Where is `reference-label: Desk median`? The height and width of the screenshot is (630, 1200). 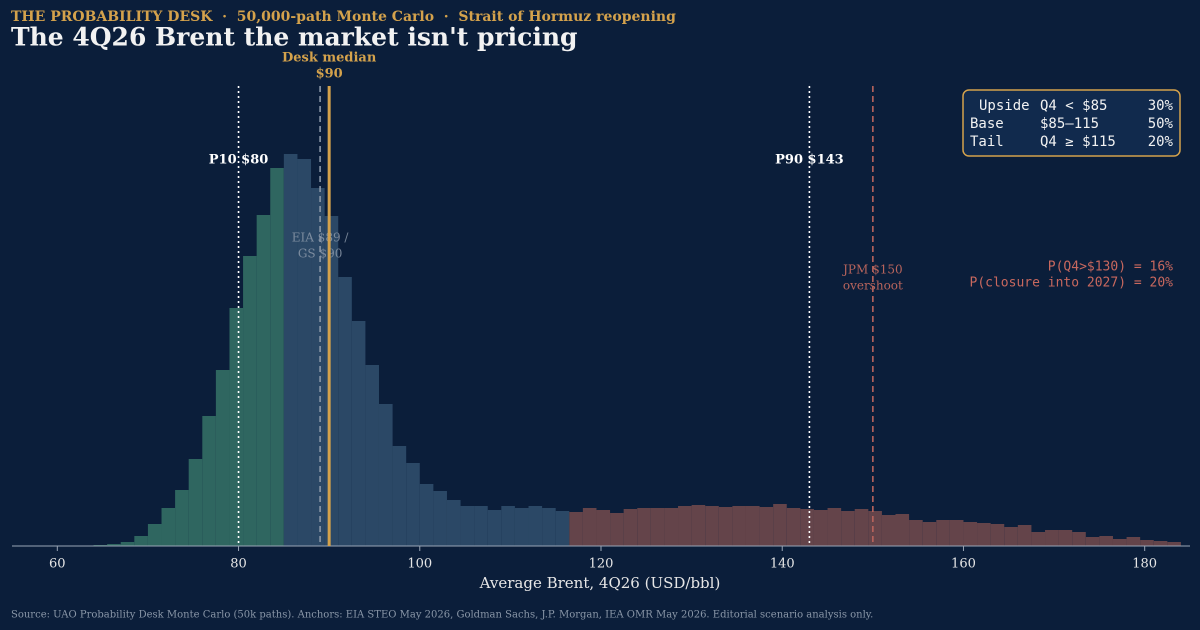 reference-label: Desk median is located at coordinates (329, 58).